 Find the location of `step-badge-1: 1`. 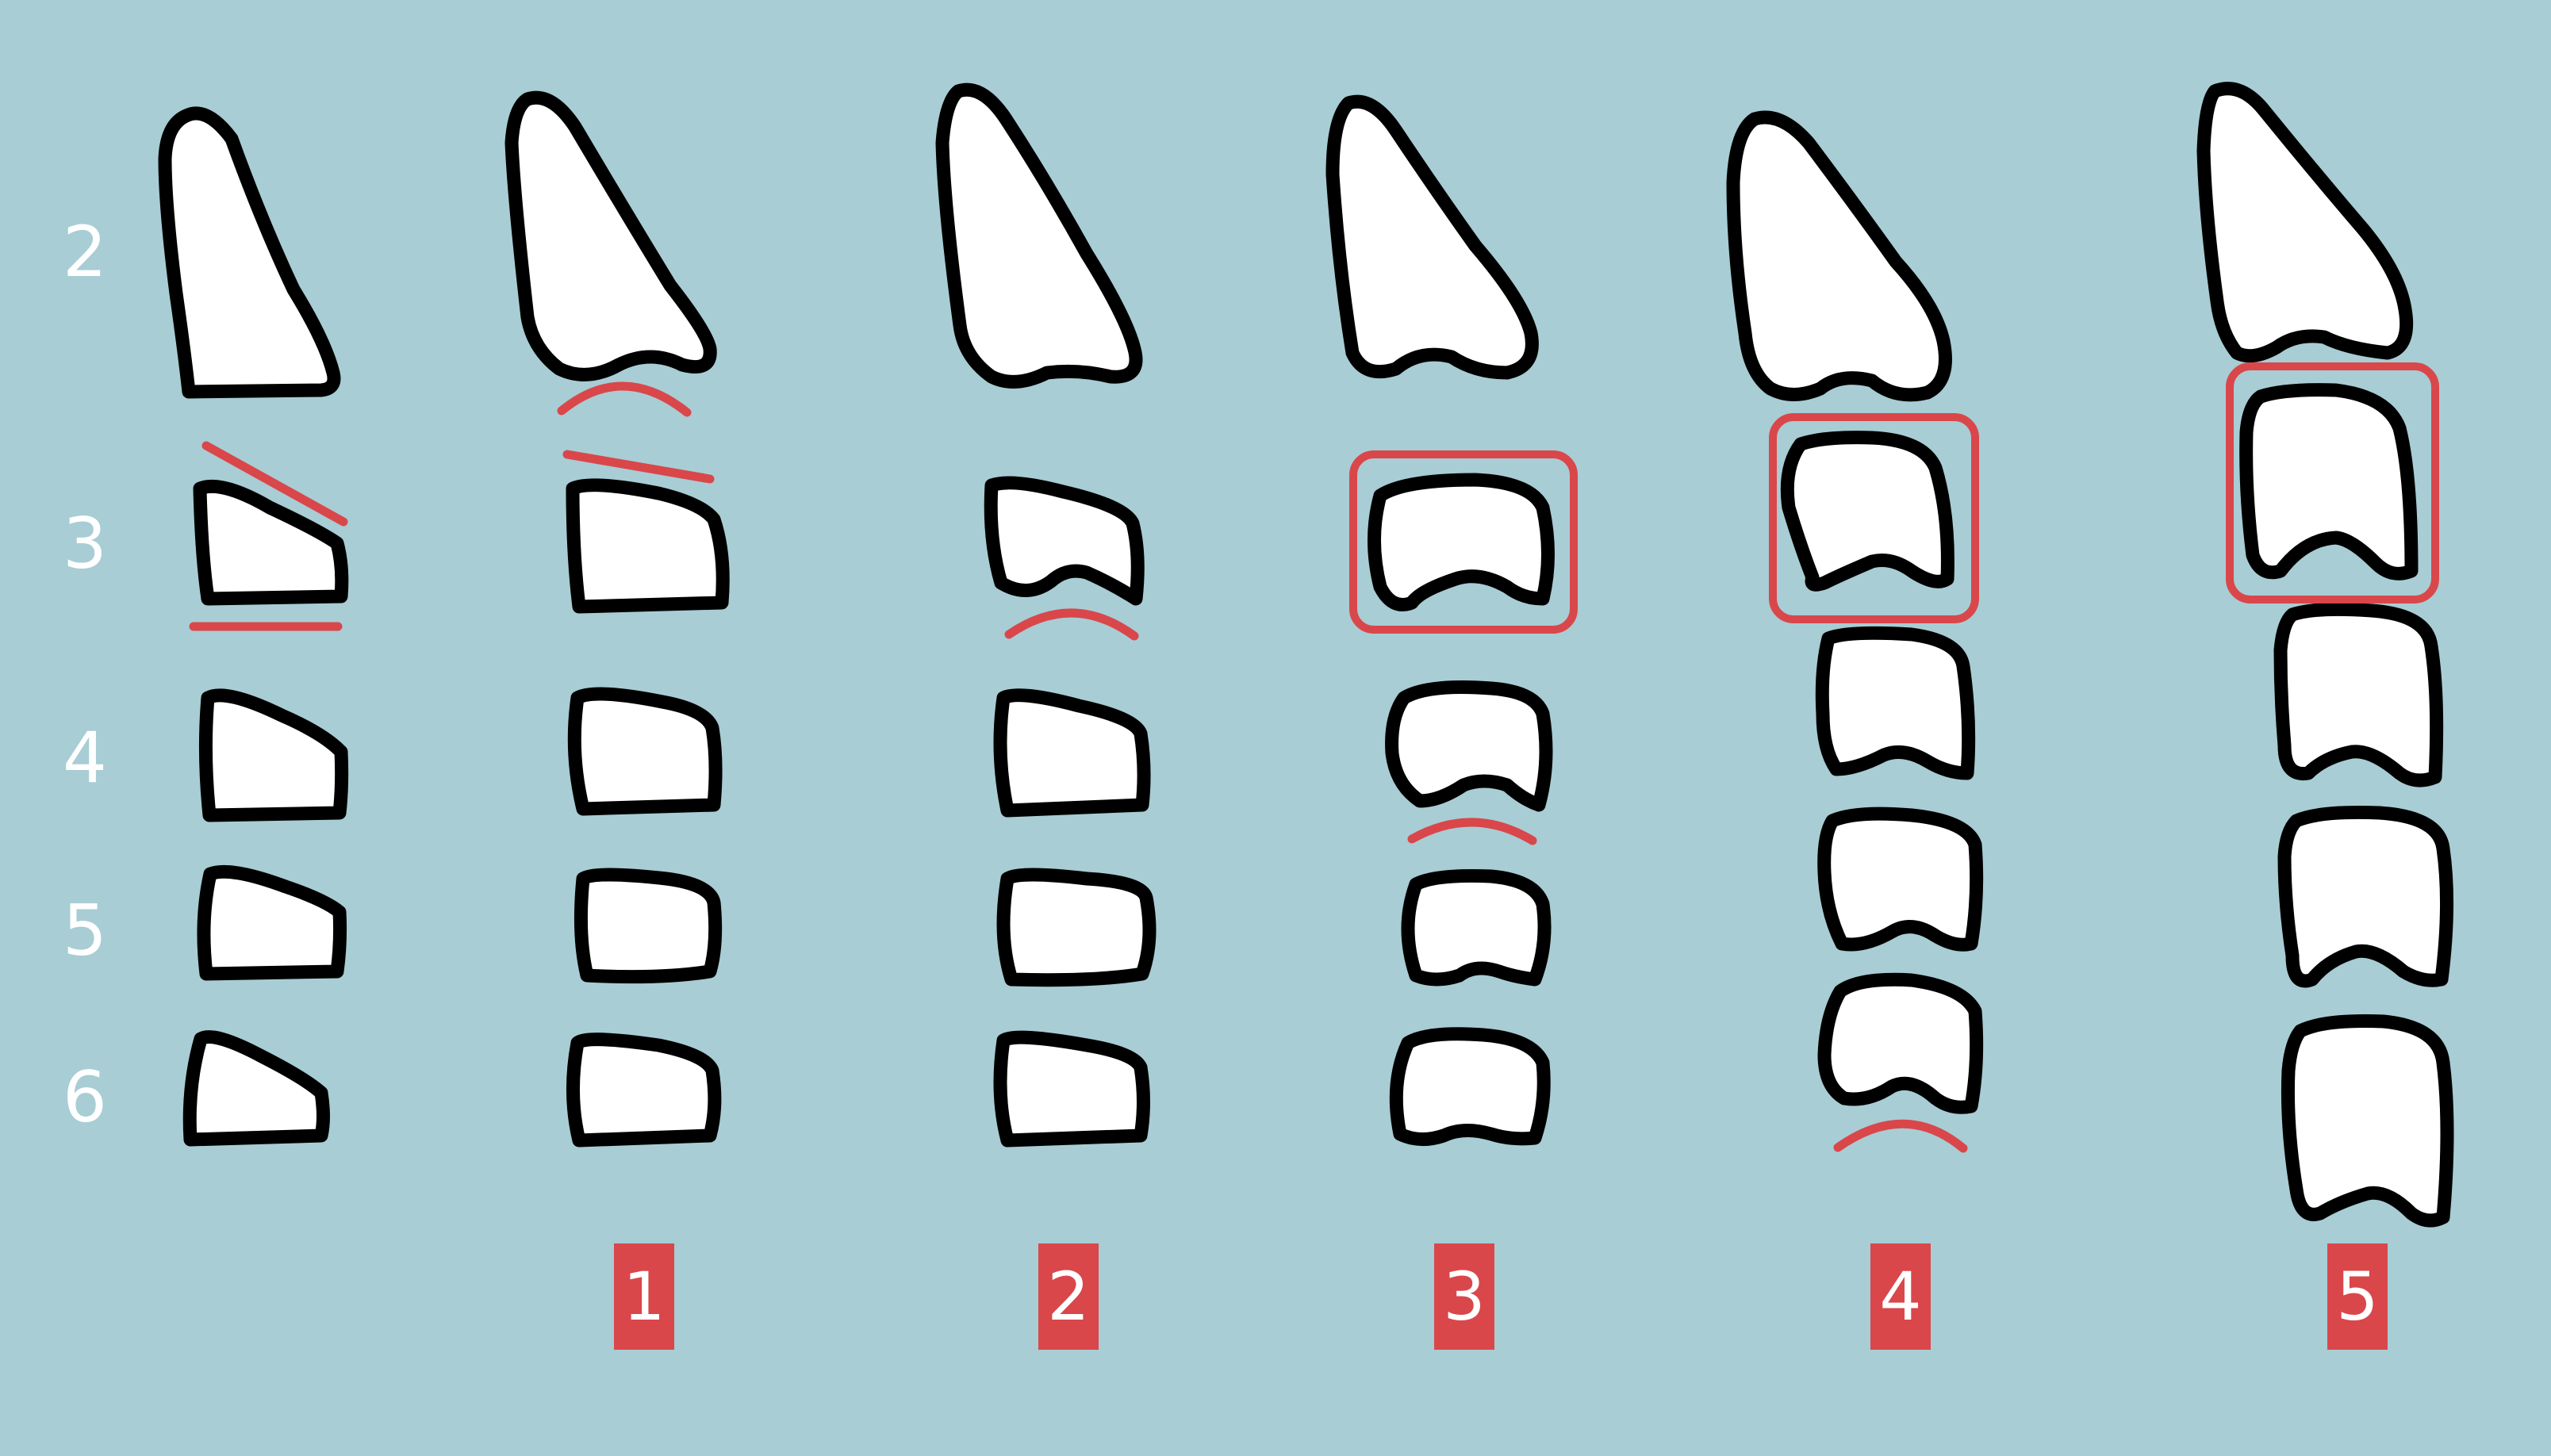

step-badge-1: 1 is located at coordinates (644, 1296).